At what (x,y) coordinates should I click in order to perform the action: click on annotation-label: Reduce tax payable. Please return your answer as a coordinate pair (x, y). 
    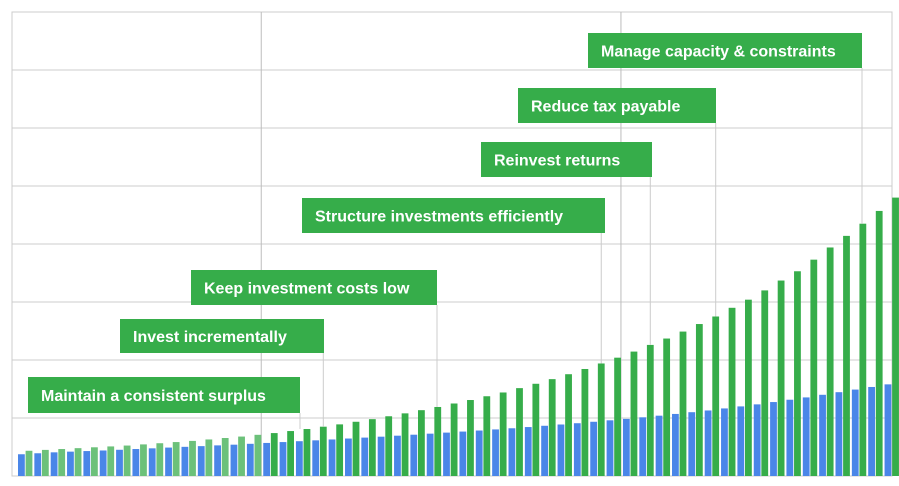
    Looking at the image, I should click on (606, 107).